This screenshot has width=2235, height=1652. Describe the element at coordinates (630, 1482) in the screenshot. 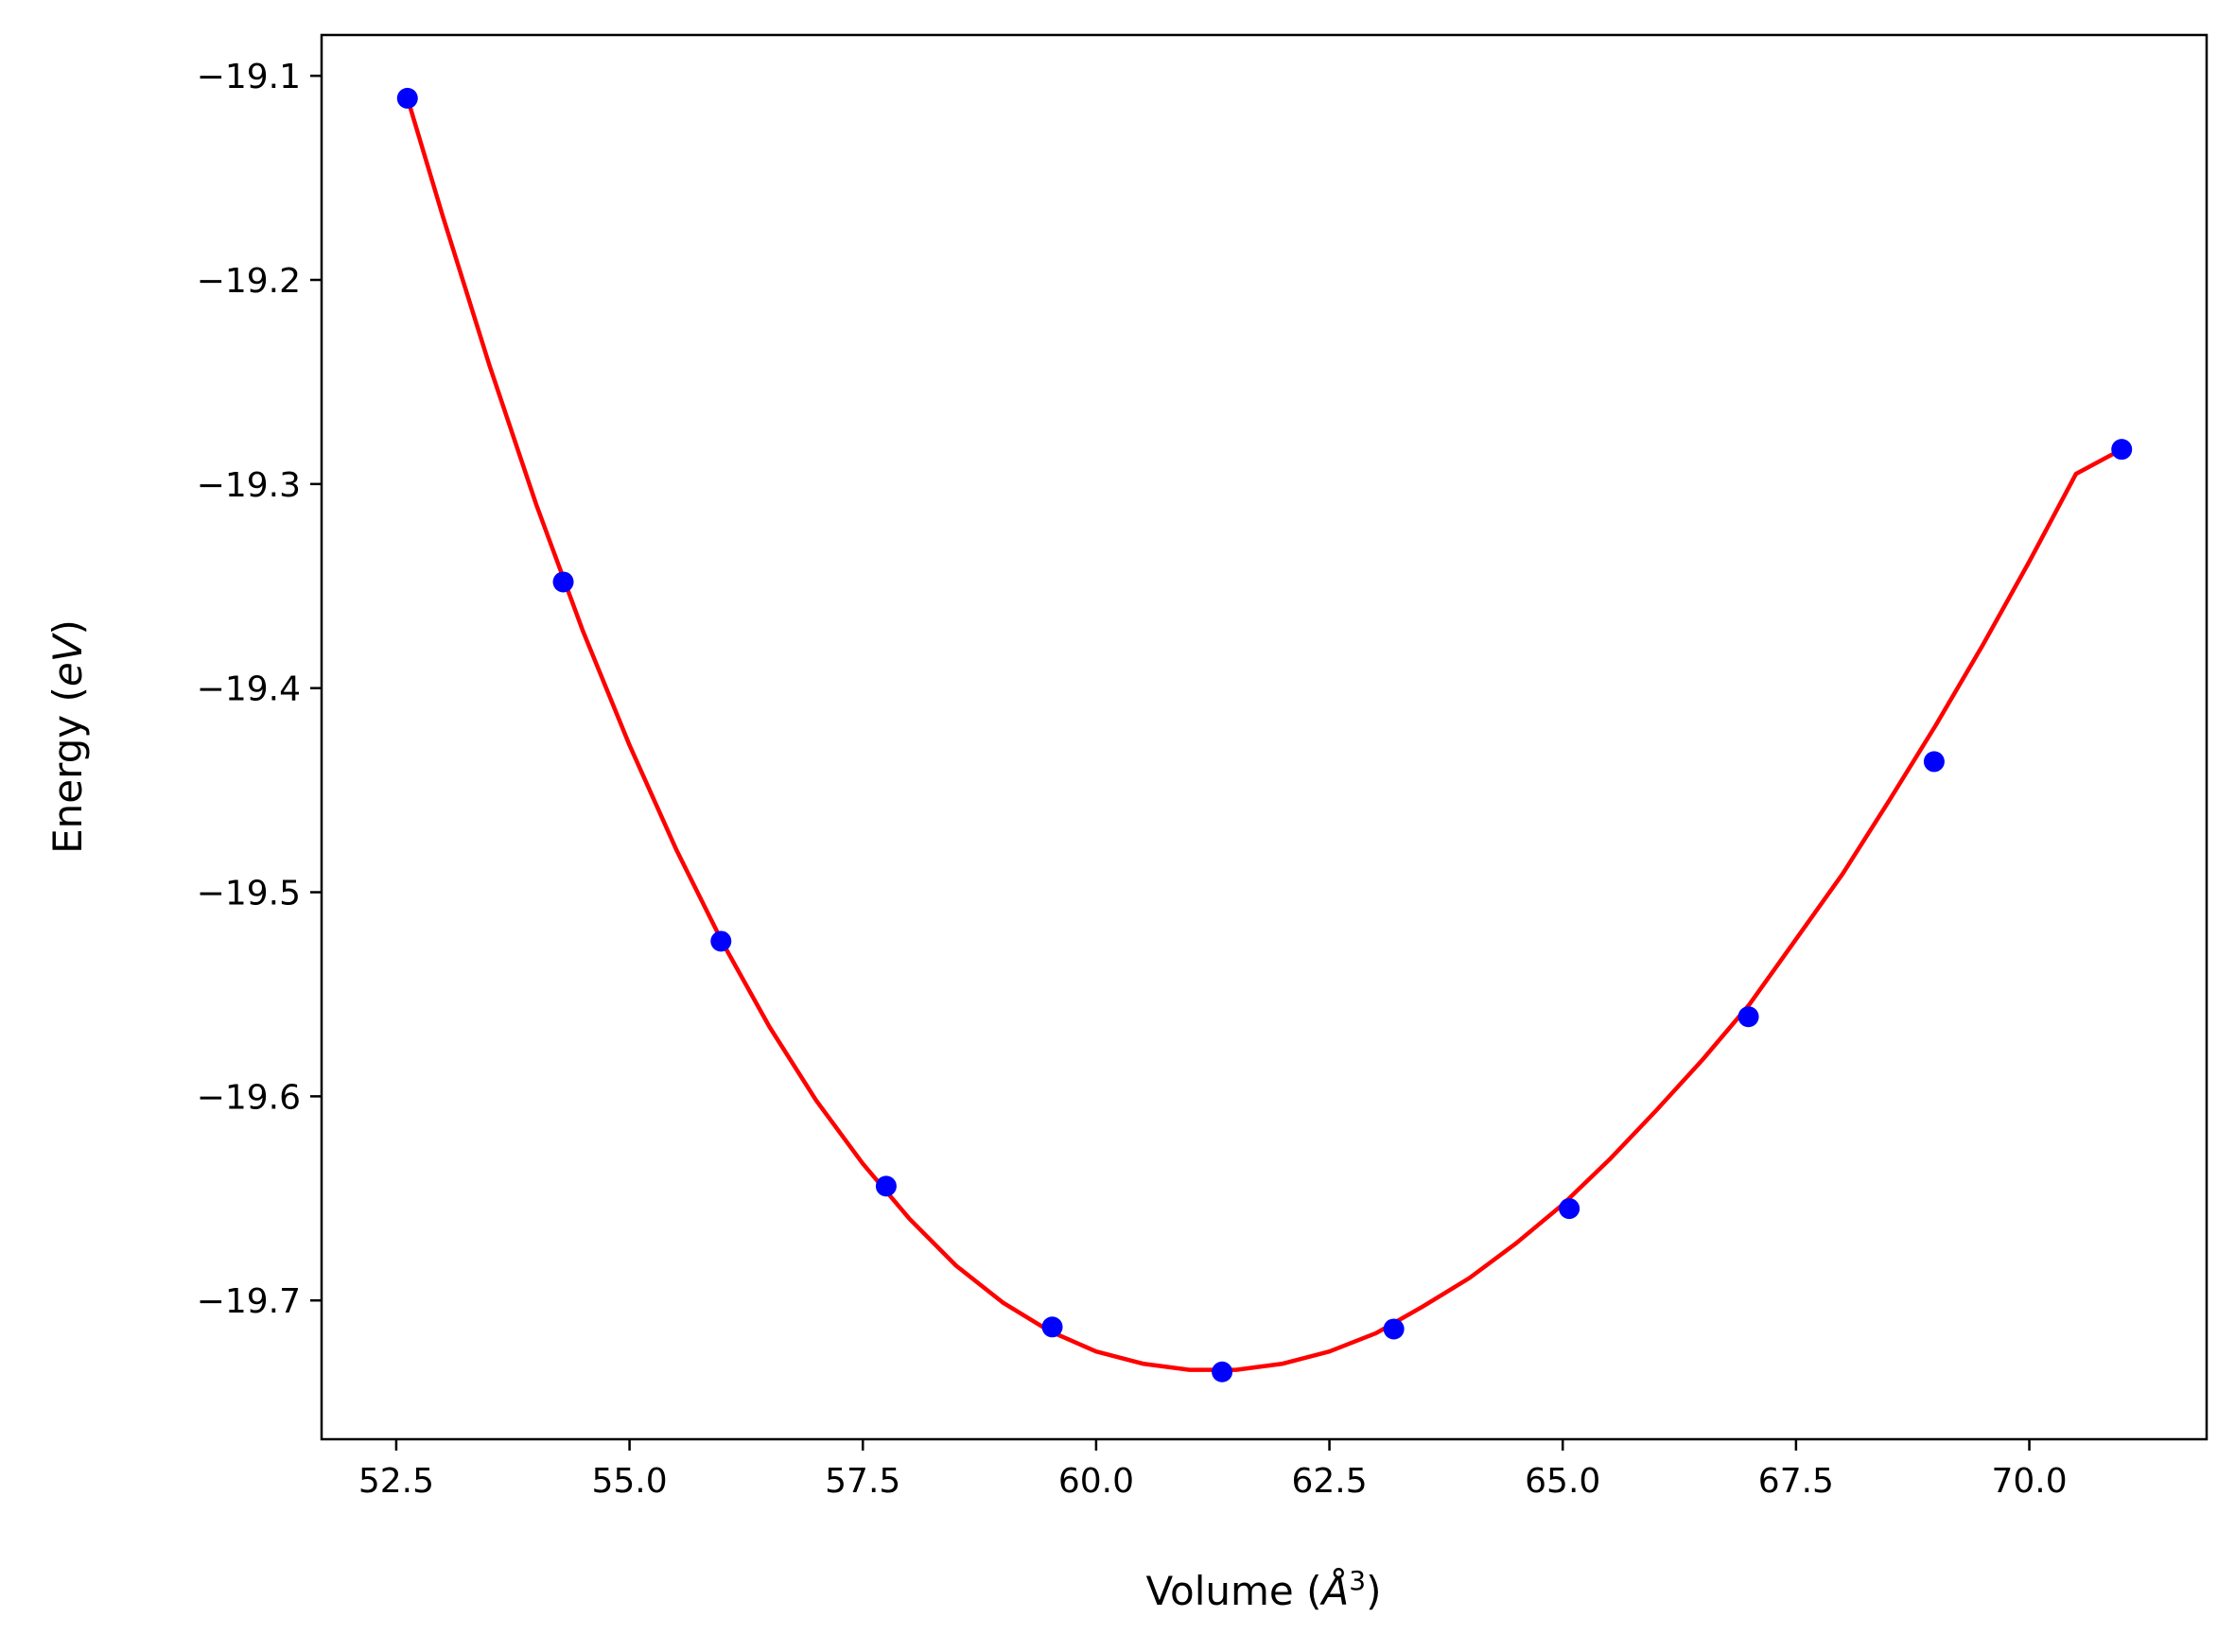

I see `x-tick-label: 55.0` at that location.